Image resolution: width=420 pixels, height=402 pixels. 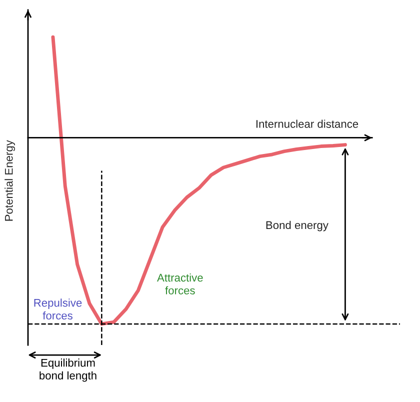 What do you see at coordinates (307, 124) in the screenshot?
I see `x-axis-title: Internuclear distance` at bounding box center [307, 124].